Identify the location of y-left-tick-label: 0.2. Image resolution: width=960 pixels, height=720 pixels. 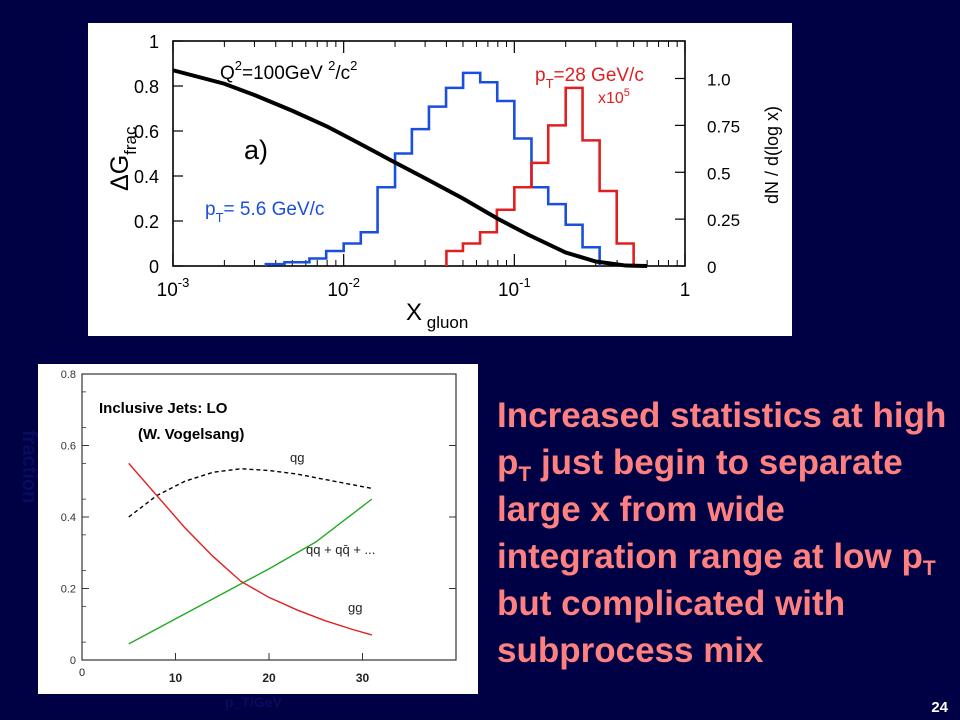
(146, 222).